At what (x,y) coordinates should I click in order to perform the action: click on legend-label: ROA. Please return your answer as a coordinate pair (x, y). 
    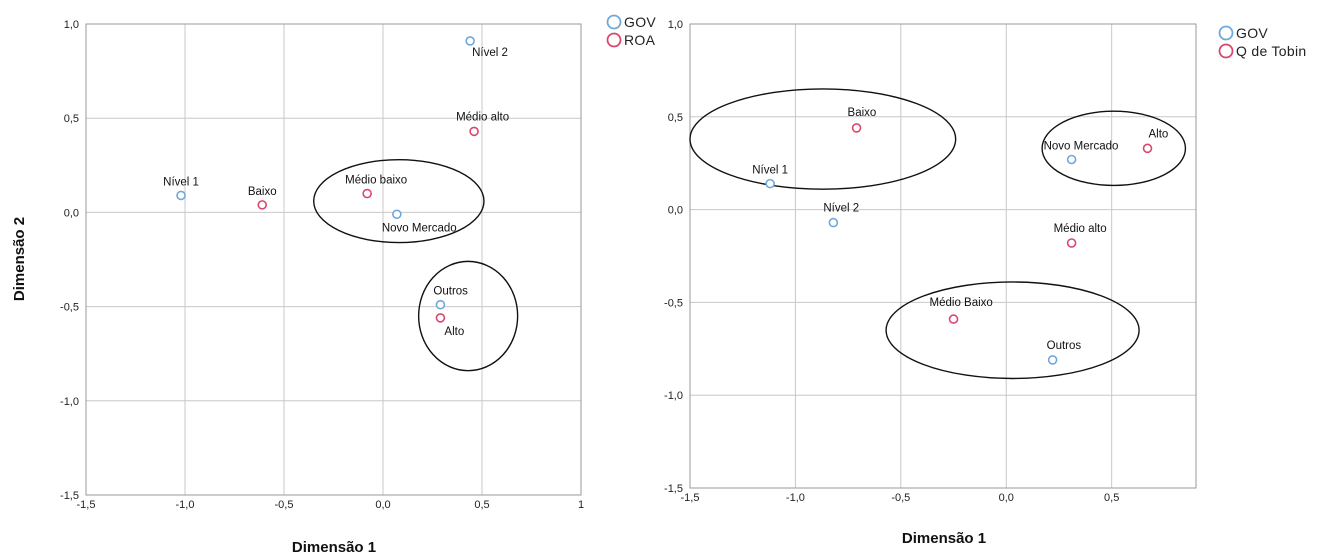
    Looking at the image, I should click on (640, 40).